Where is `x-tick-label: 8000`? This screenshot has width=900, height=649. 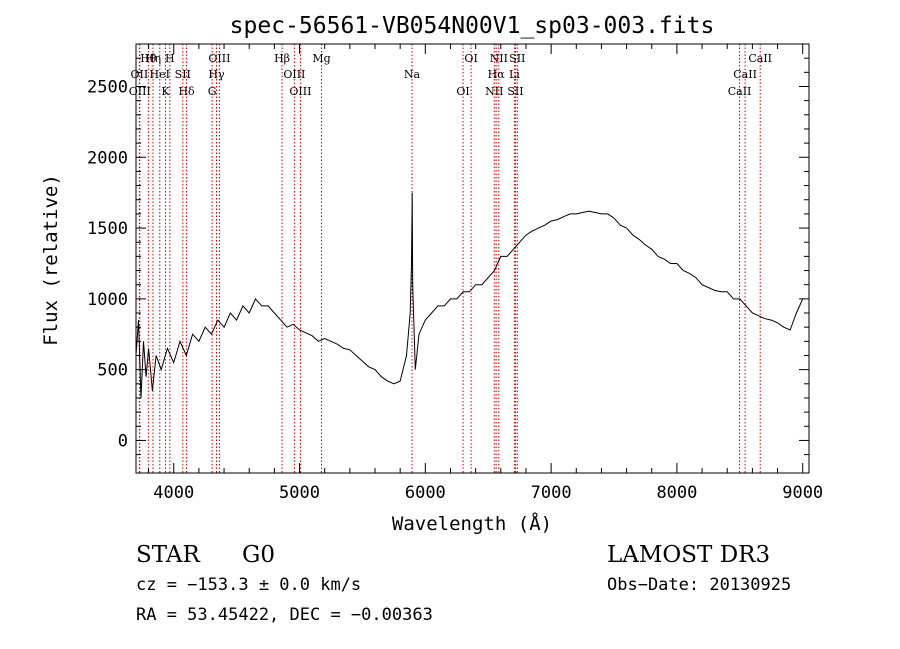
x-tick-label: 8000 is located at coordinates (676, 493).